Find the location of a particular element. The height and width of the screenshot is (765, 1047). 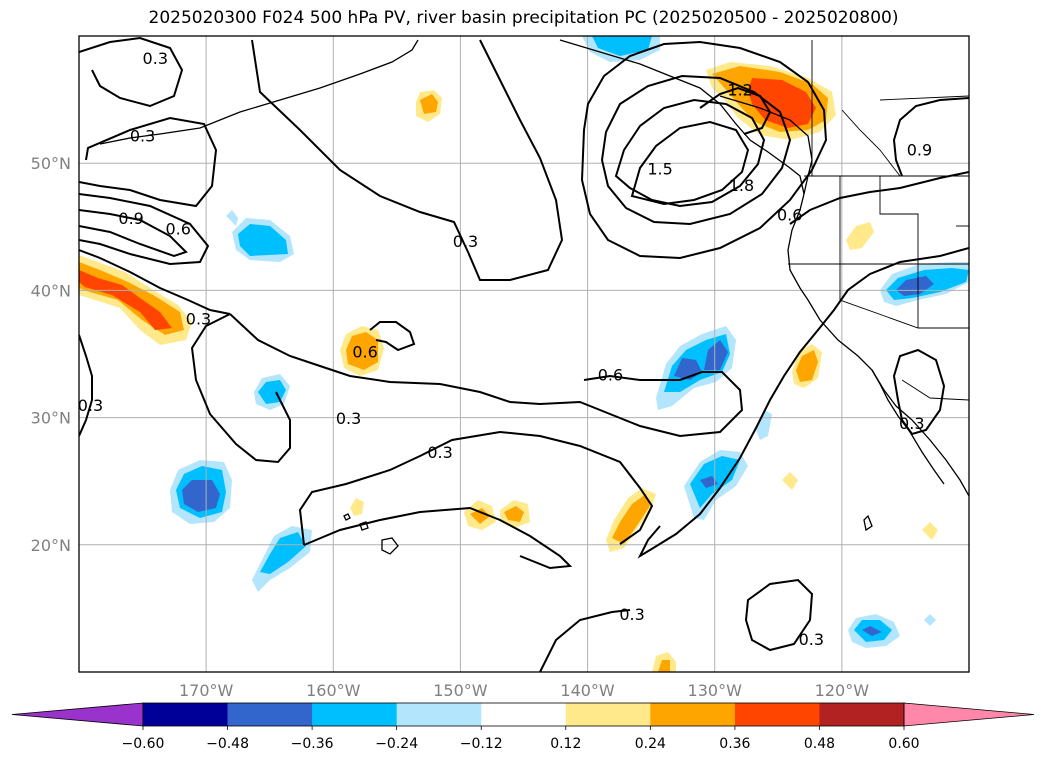

border-alberta is located at coordinates (924, 98).